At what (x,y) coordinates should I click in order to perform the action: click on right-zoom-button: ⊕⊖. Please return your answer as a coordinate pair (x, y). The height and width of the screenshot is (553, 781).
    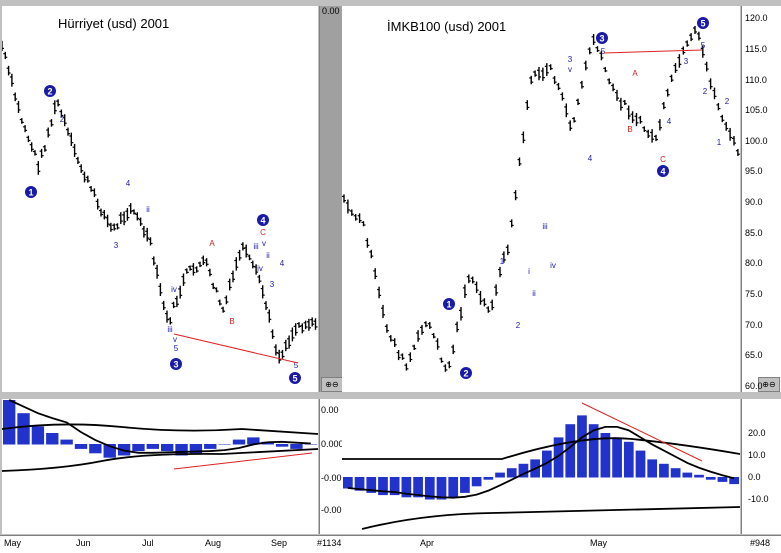
    Looking at the image, I should click on (769, 384).